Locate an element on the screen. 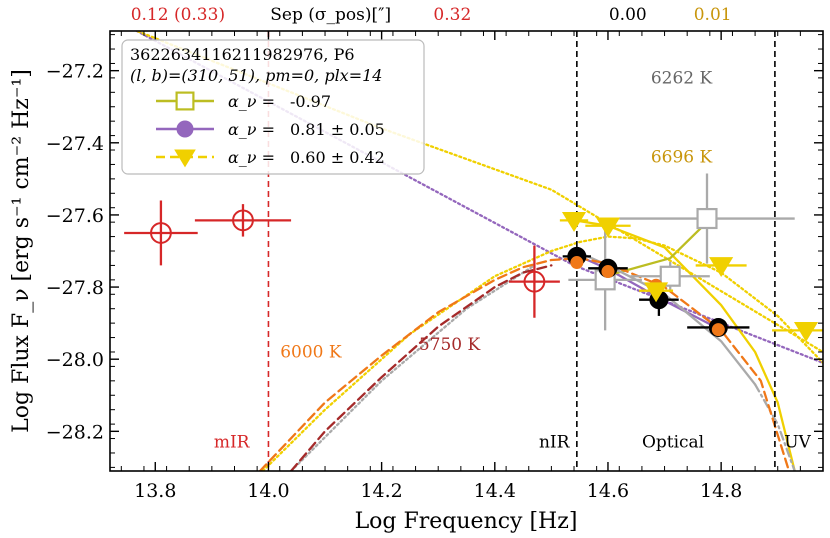 The image size is (830, 538). x-tick-label: 14.8 is located at coordinates (721, 491).